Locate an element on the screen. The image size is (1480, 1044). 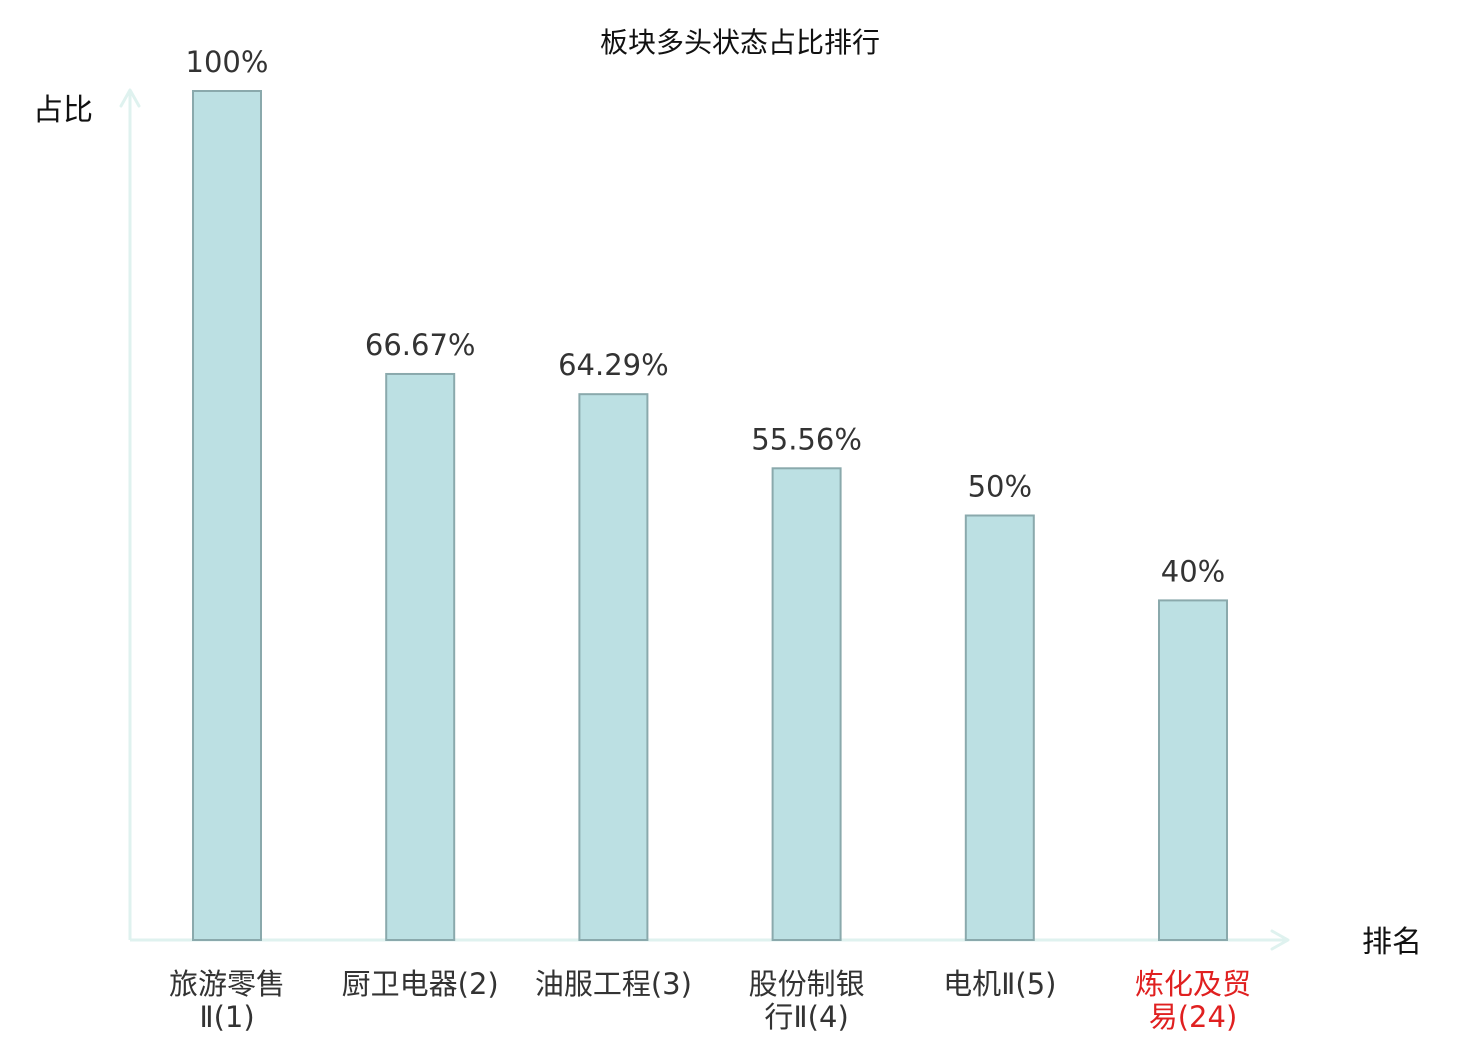
x-tick-label: 电机Ⅱ(5) is located at coordinates (999, 984).